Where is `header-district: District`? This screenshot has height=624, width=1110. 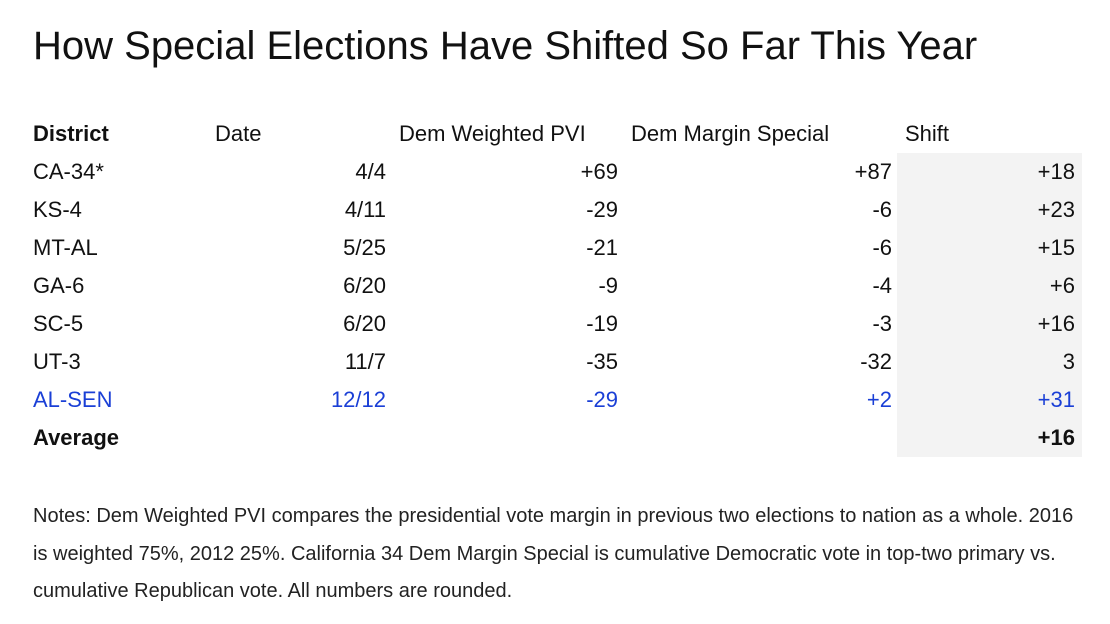
header-district: District is located at coordinates (71, 133).